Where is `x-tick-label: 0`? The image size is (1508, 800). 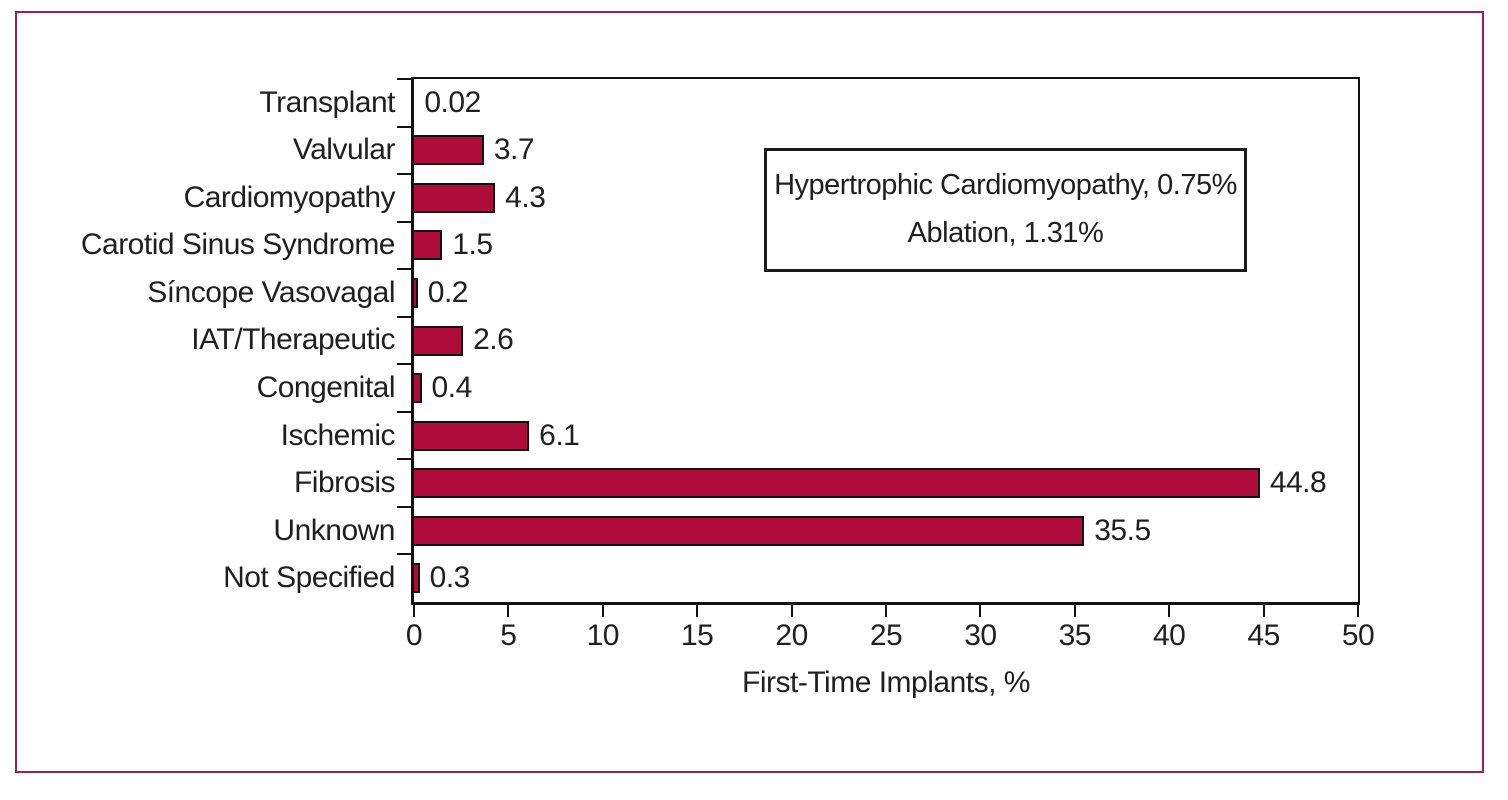 x-tick-label: 0 is located at coordinates (414, 635).